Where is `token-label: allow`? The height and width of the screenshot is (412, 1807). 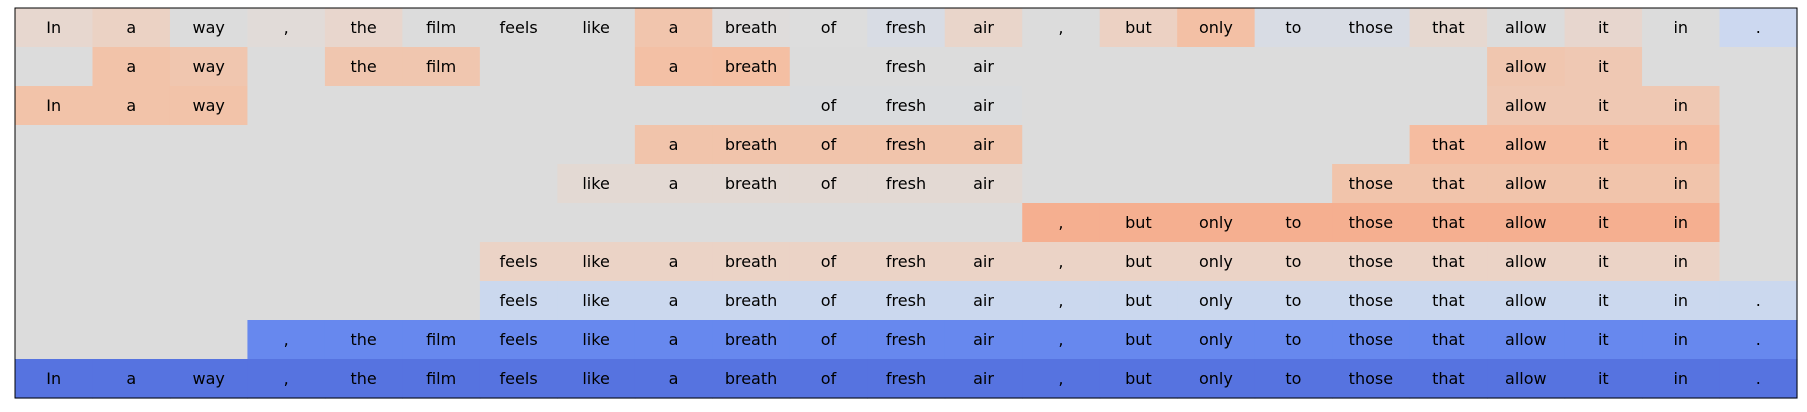 token-label: allow is located at coordinates (1526, 105).